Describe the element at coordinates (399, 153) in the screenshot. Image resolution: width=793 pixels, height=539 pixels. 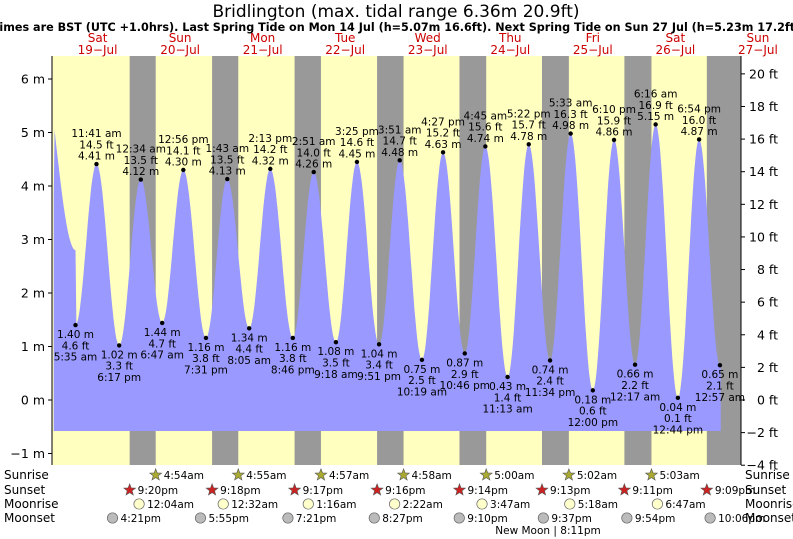
I see `high-tide-label: 4.48 m` at that location.